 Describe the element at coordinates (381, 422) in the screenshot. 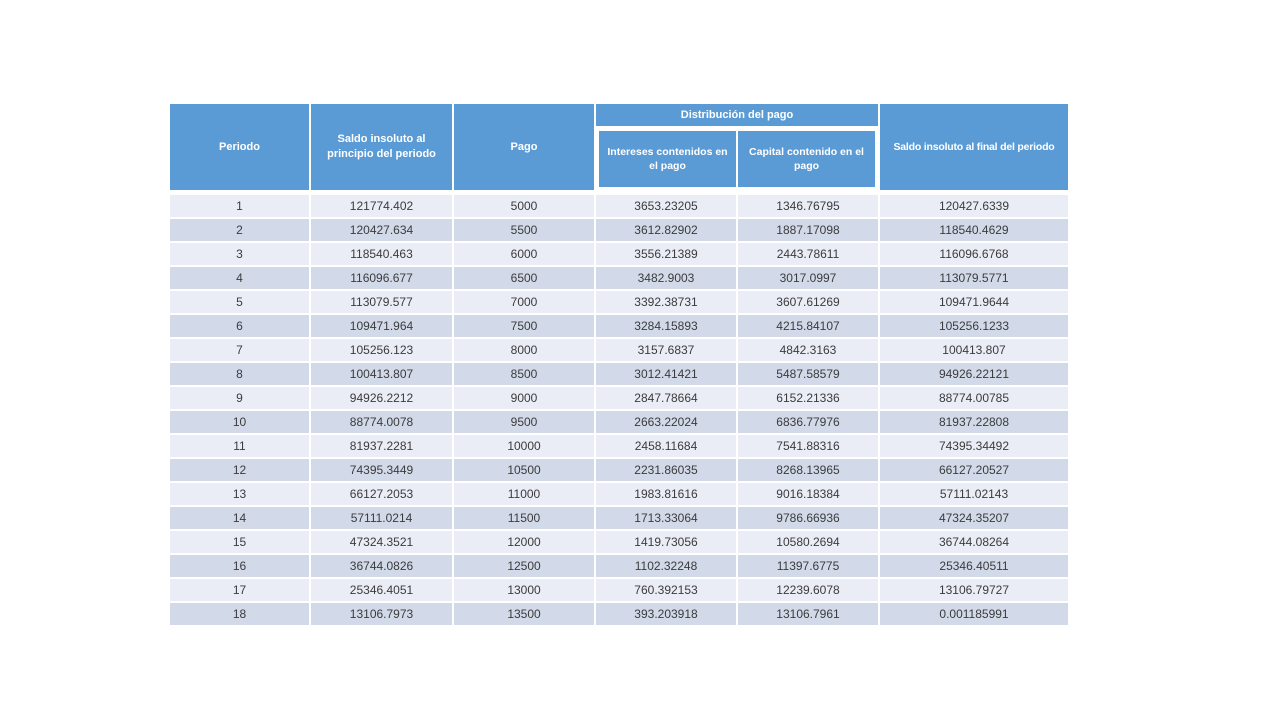

I see `cell-saldo-inicial: 88774.0078` at that location.